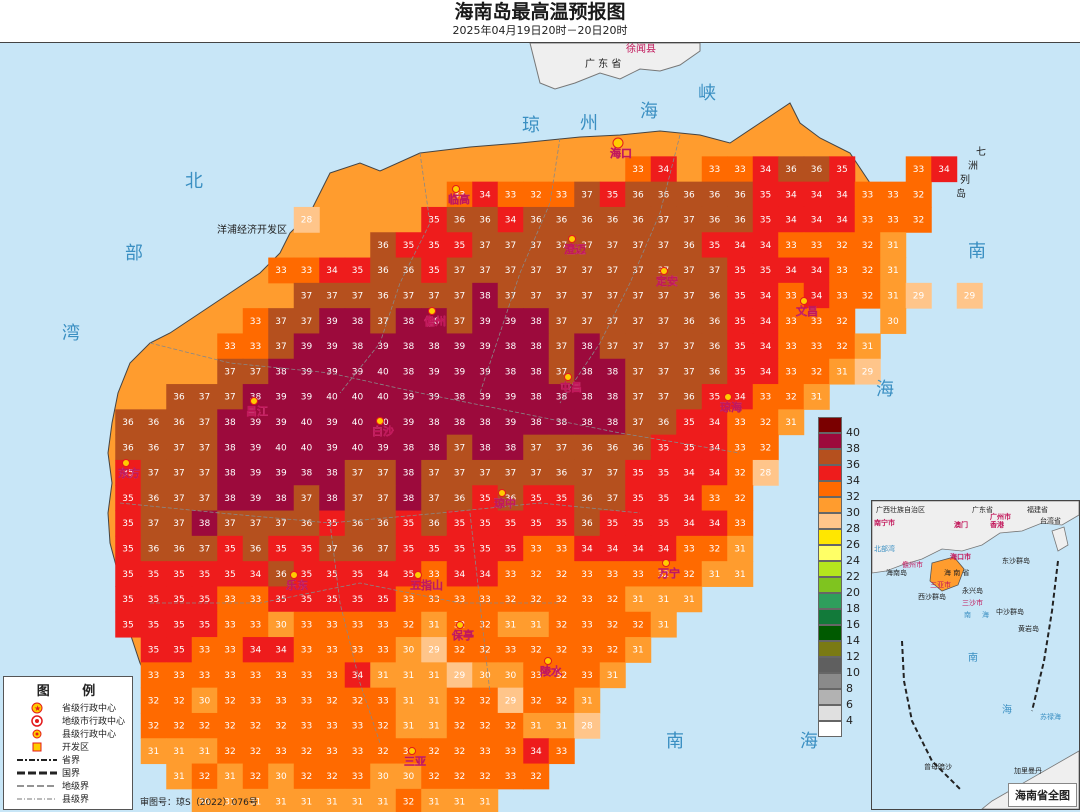  What do you see at coordinates (938, 766) in the screenshot?
I see `inset-zengmu: 曾母暗沙` at bounding box center [938, 766].